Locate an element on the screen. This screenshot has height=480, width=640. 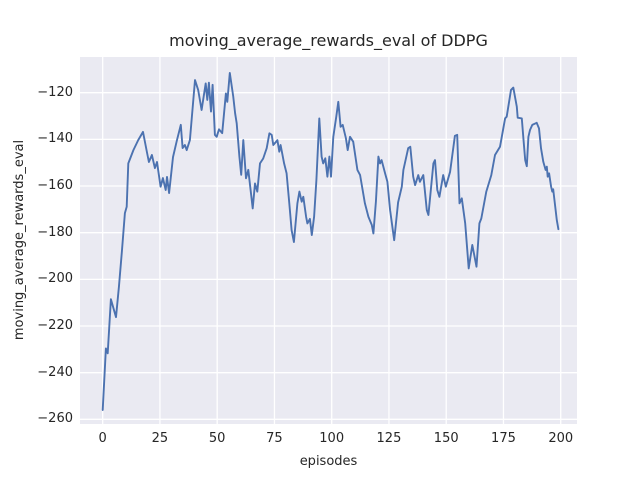
x-axis-label: episodes is located at coordinates (328, 461).